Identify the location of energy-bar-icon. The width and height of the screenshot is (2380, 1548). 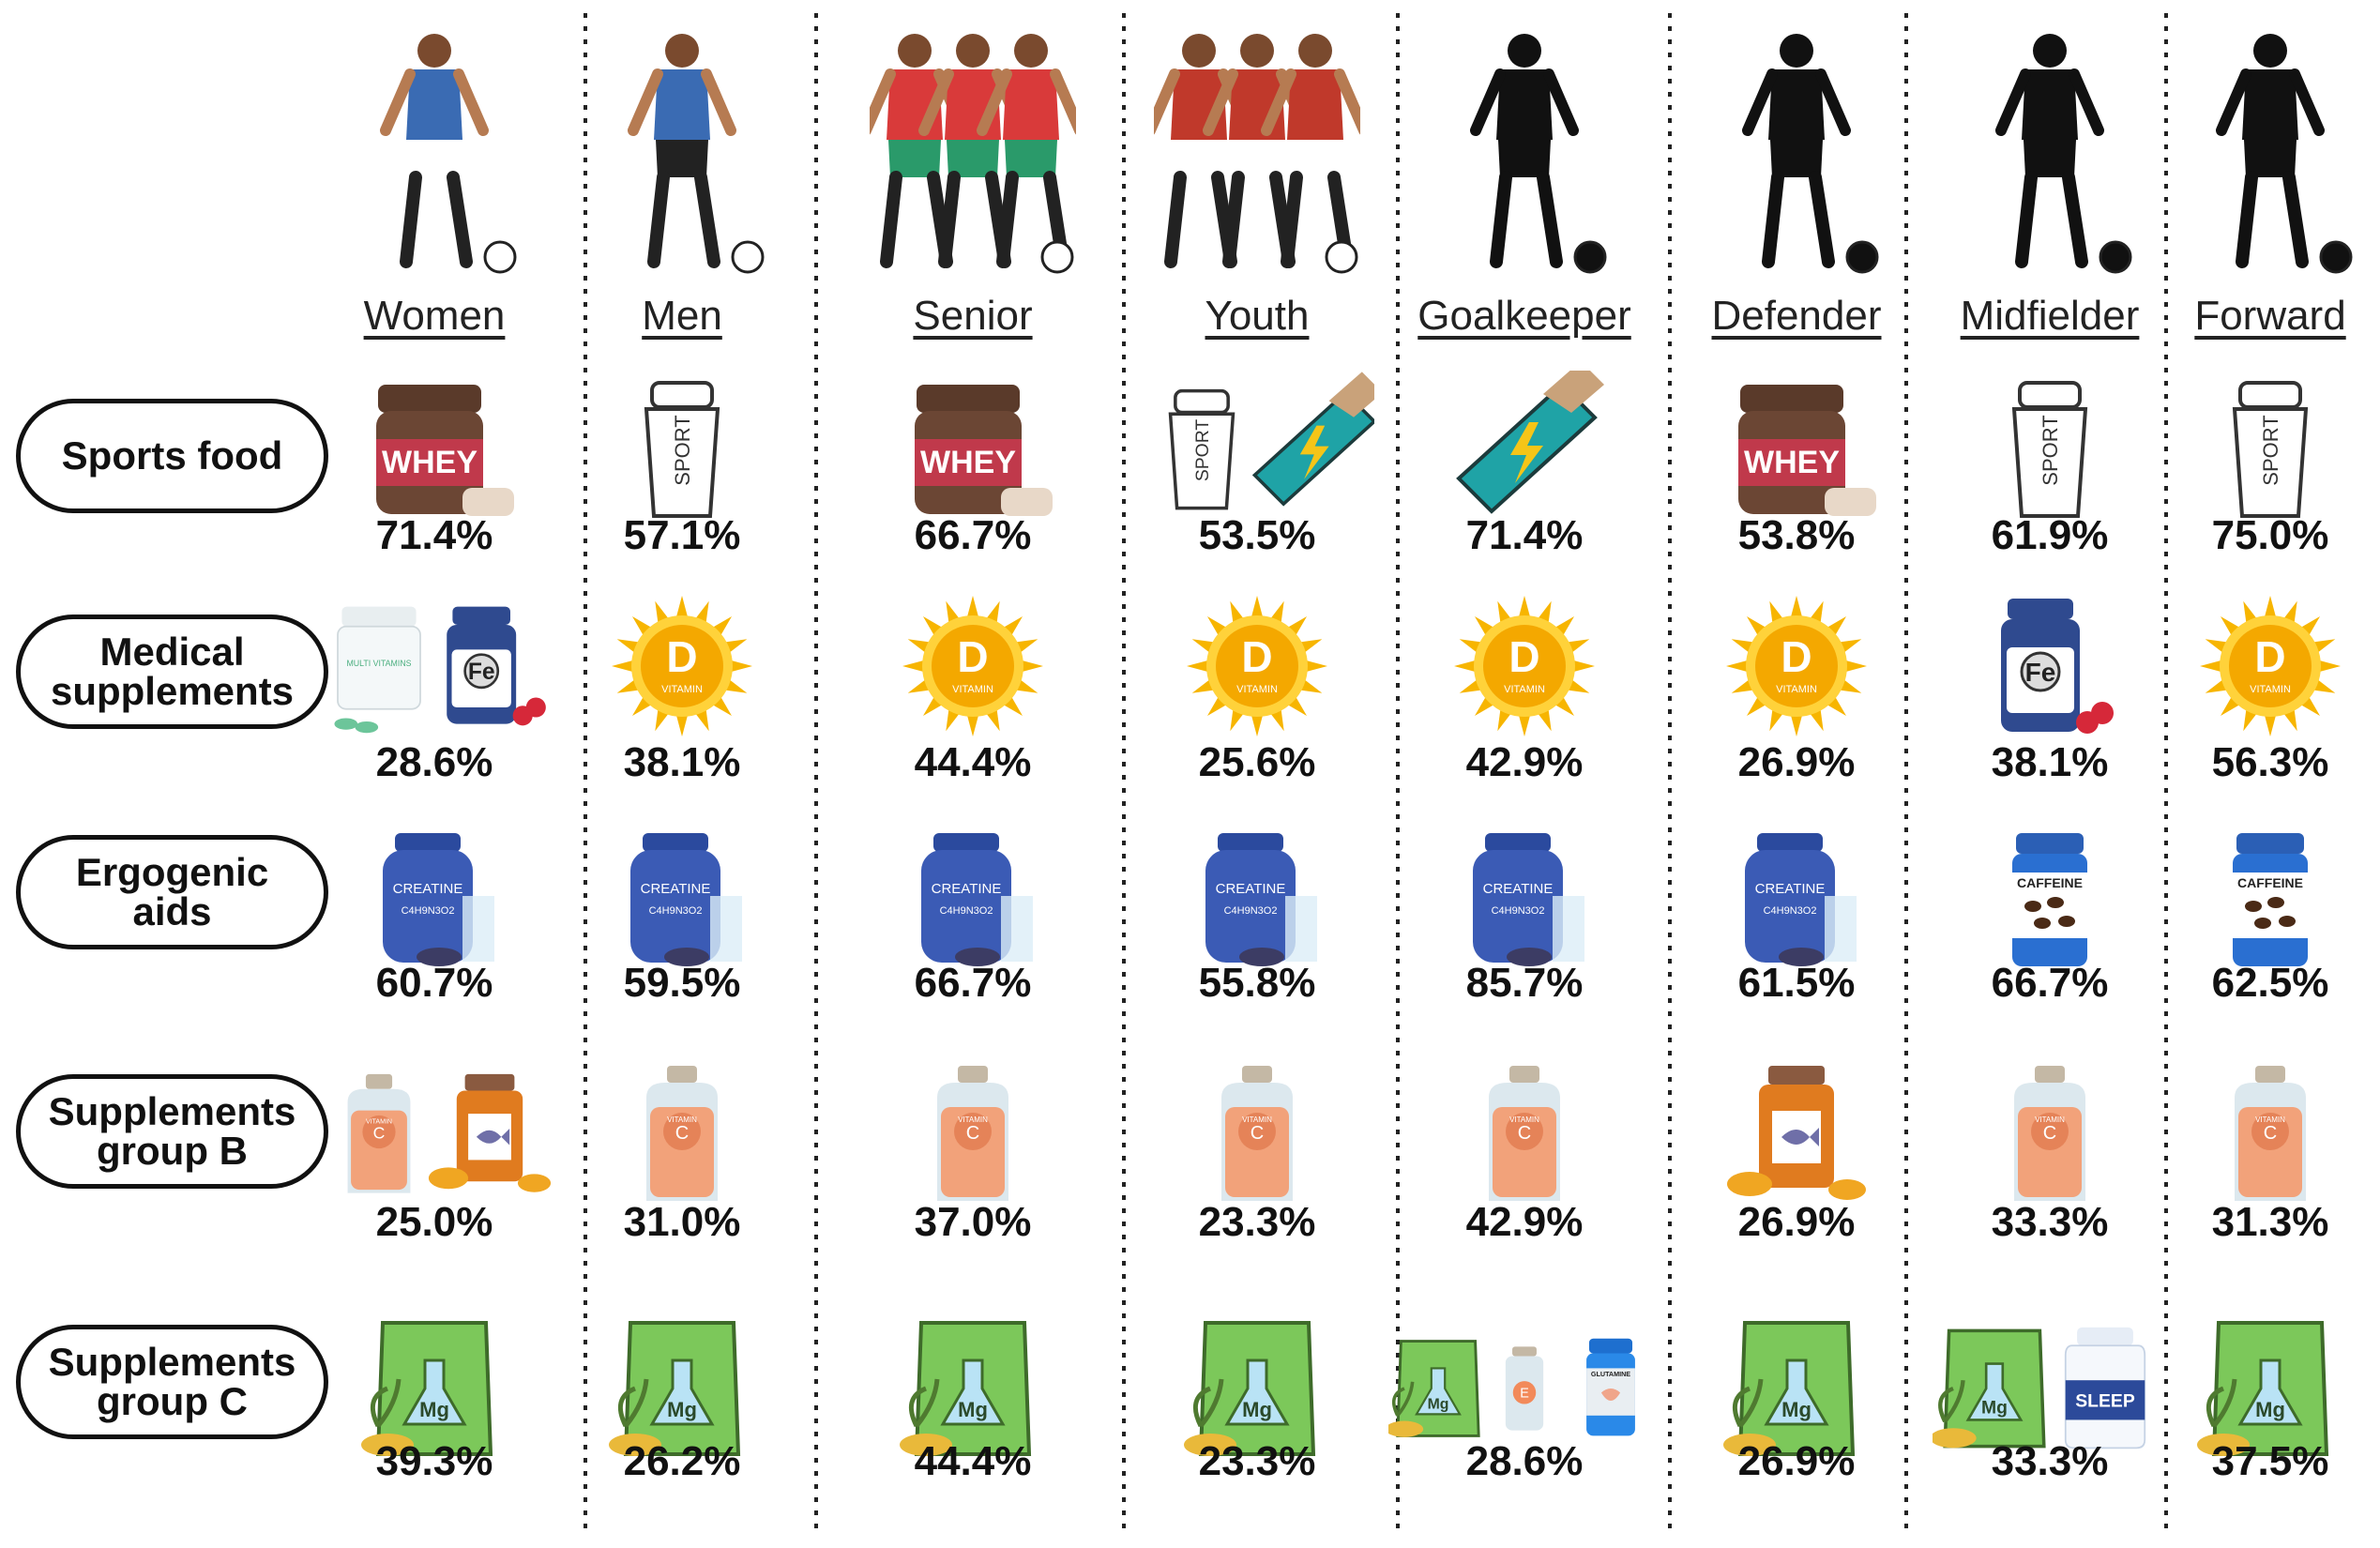
(1312, 439).